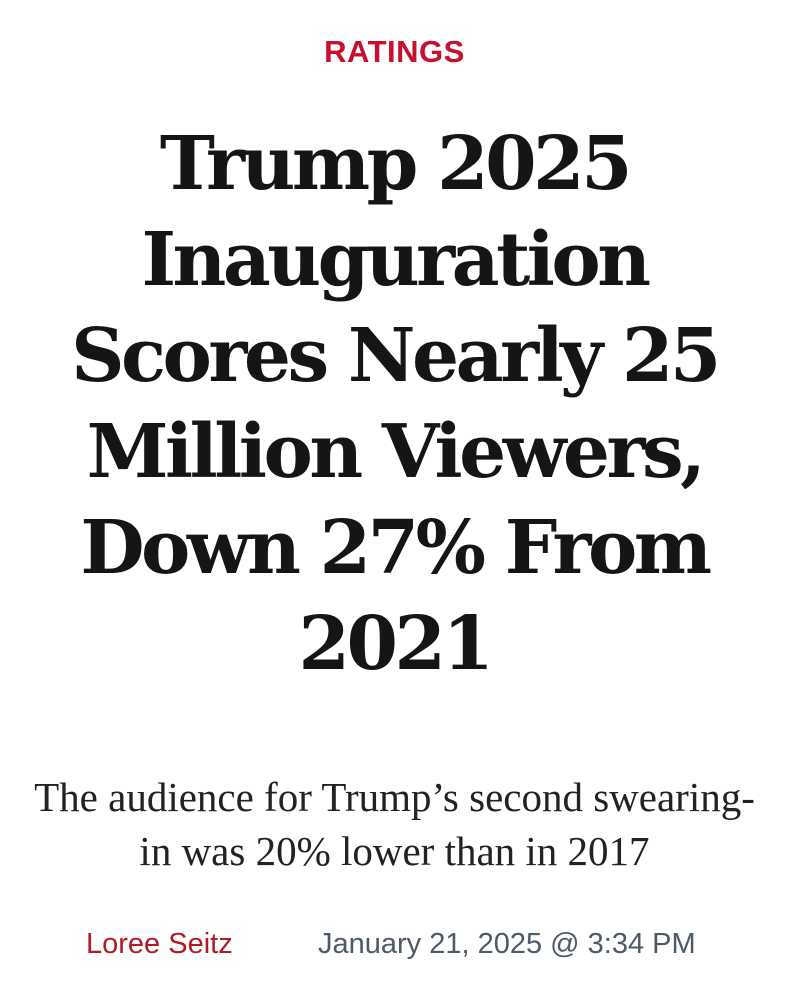 The width and height of the screenshot is (789, 1000). Describe the element at coordinates (507, 944) in the screenshot. I see `publish-timestamp: January 21, 2025 @ 3:34 PM` at that location.